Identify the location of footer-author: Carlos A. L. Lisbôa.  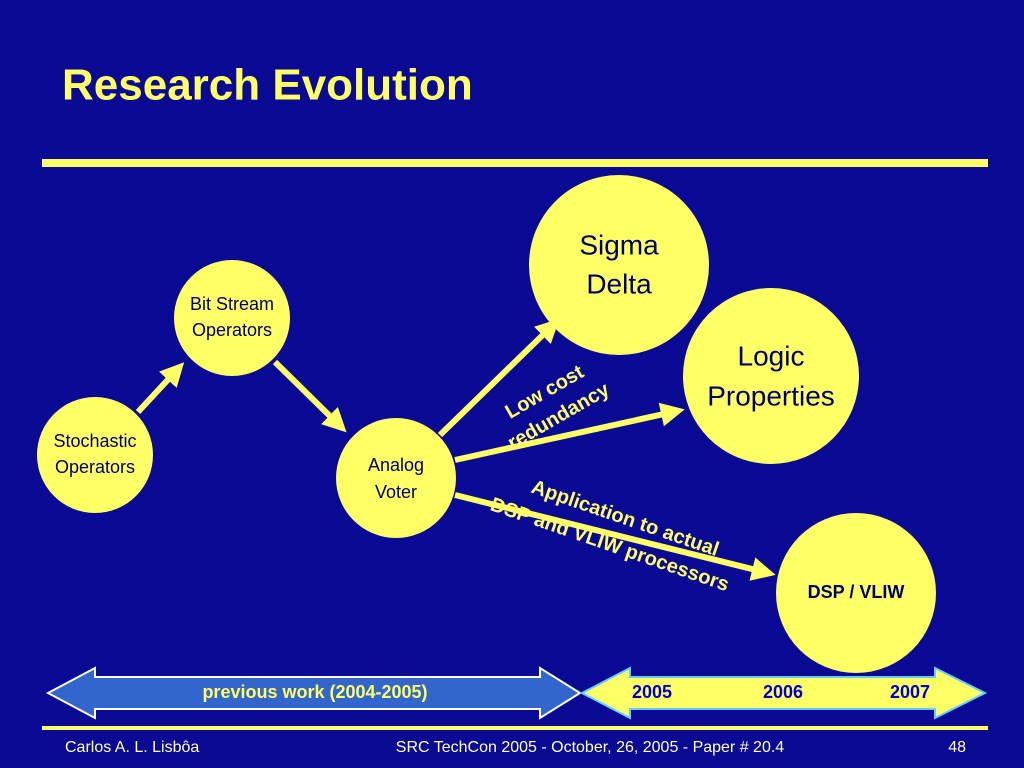
(132, 747).